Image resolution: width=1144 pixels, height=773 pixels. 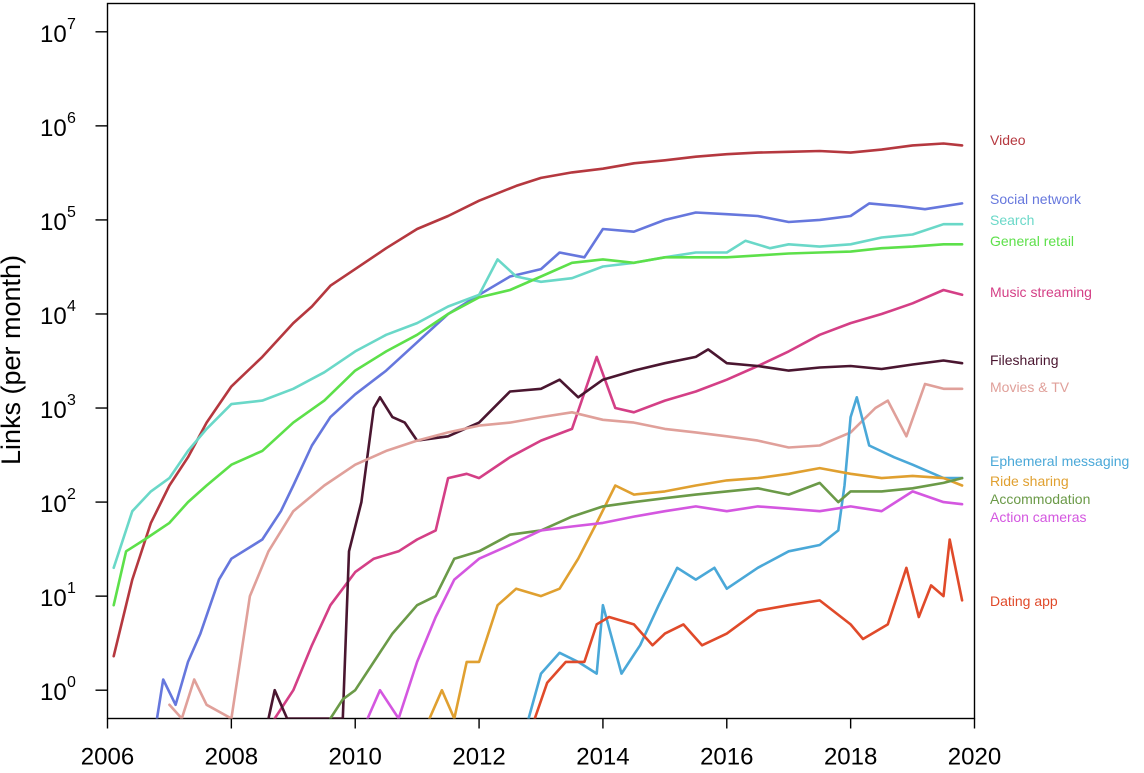 What do you see at coordinates (850, 757) in the screenshot?
I see `x-tick-label: 2018` at bounding box center [850, 757].